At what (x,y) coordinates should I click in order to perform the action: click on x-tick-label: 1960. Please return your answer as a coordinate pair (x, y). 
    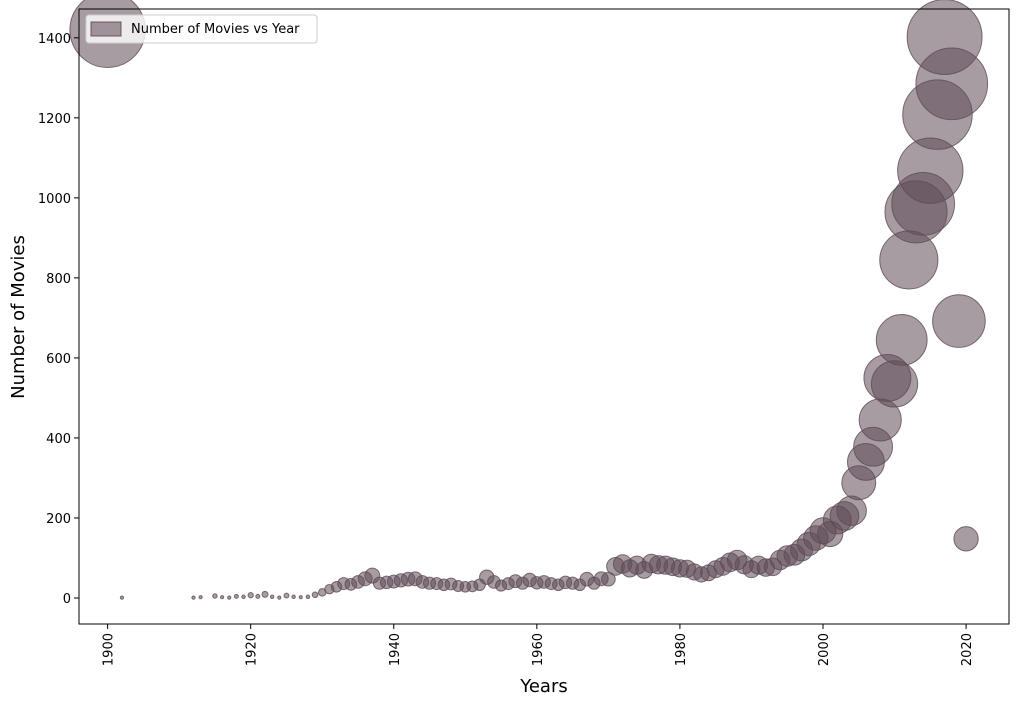
    Looking at the image, I should click on (538, 649).